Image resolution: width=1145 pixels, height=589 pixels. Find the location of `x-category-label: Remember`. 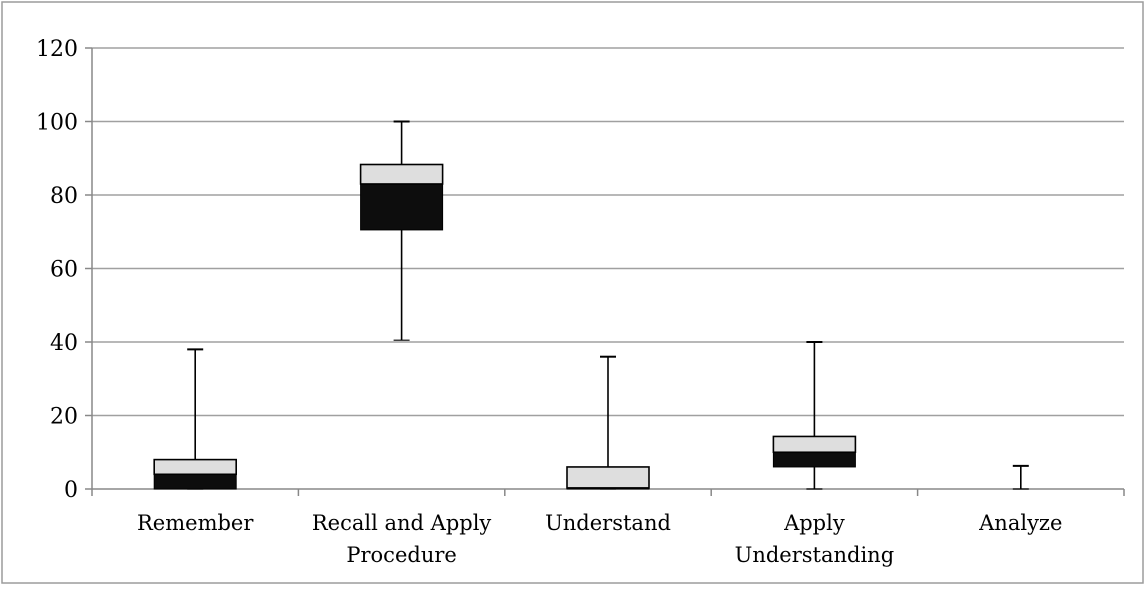

x-category-label: Remember is located at coordinates (195, 523).